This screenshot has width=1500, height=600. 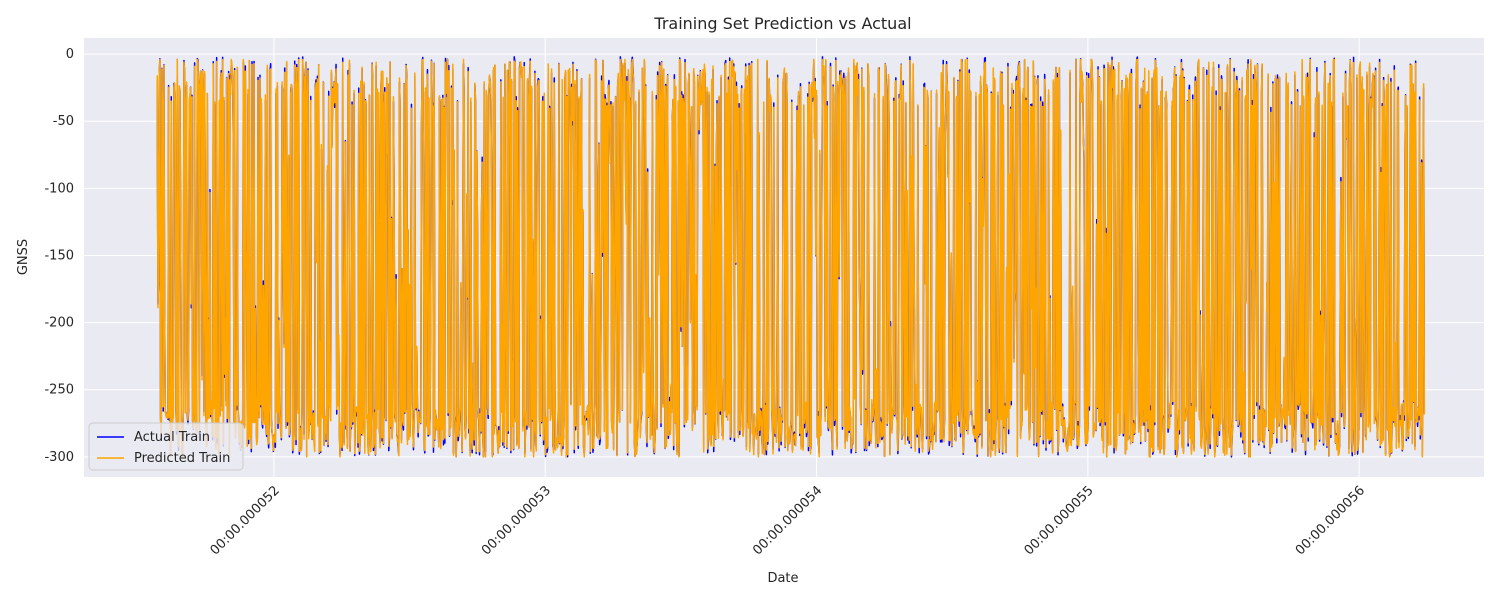 I want to click on y-tick-label: -150, so click(x=59, y=255).